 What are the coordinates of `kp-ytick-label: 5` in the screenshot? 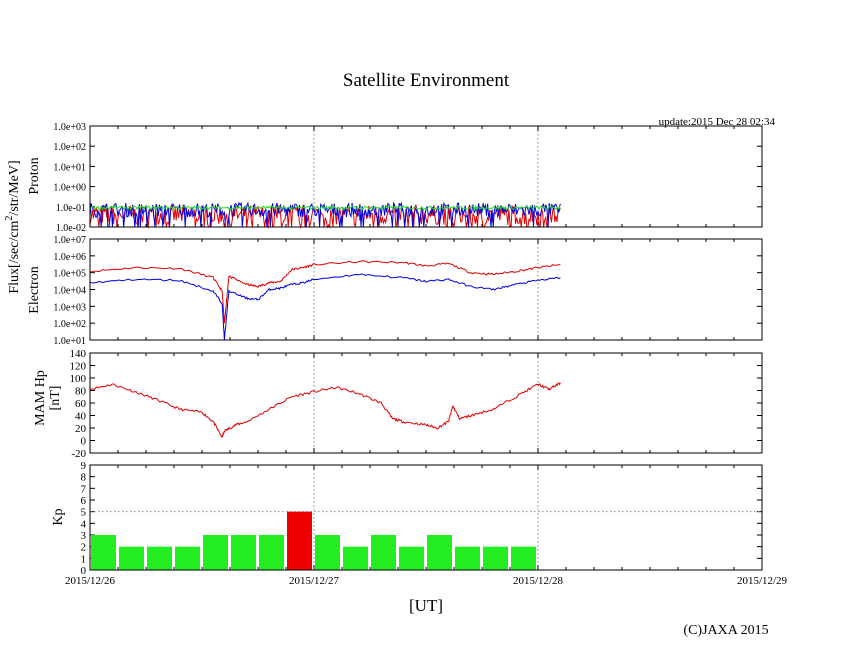 It's located at (84, 513).